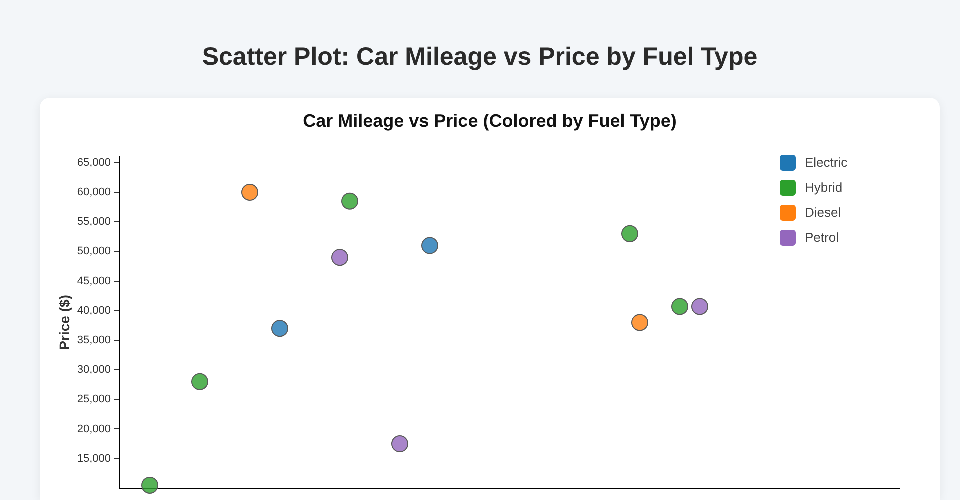  Describe the element at coordinates (826, 162) in the screenshot. I see `legend-label: Electric` at that location.